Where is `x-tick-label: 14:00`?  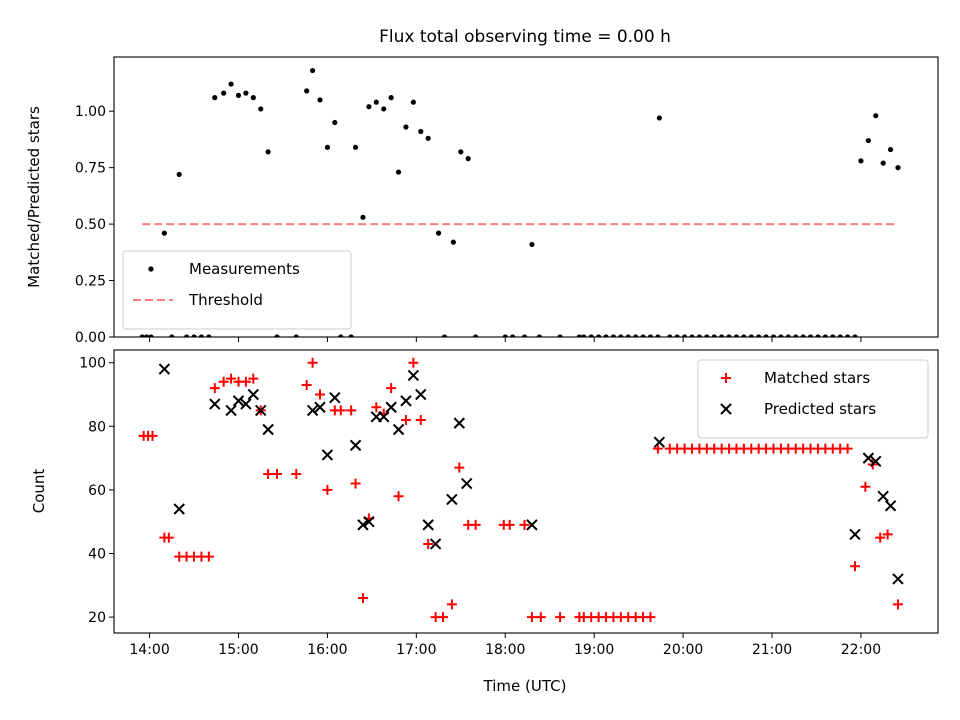 x-tick-label: 14:00 is located at coordinates (149, 650).